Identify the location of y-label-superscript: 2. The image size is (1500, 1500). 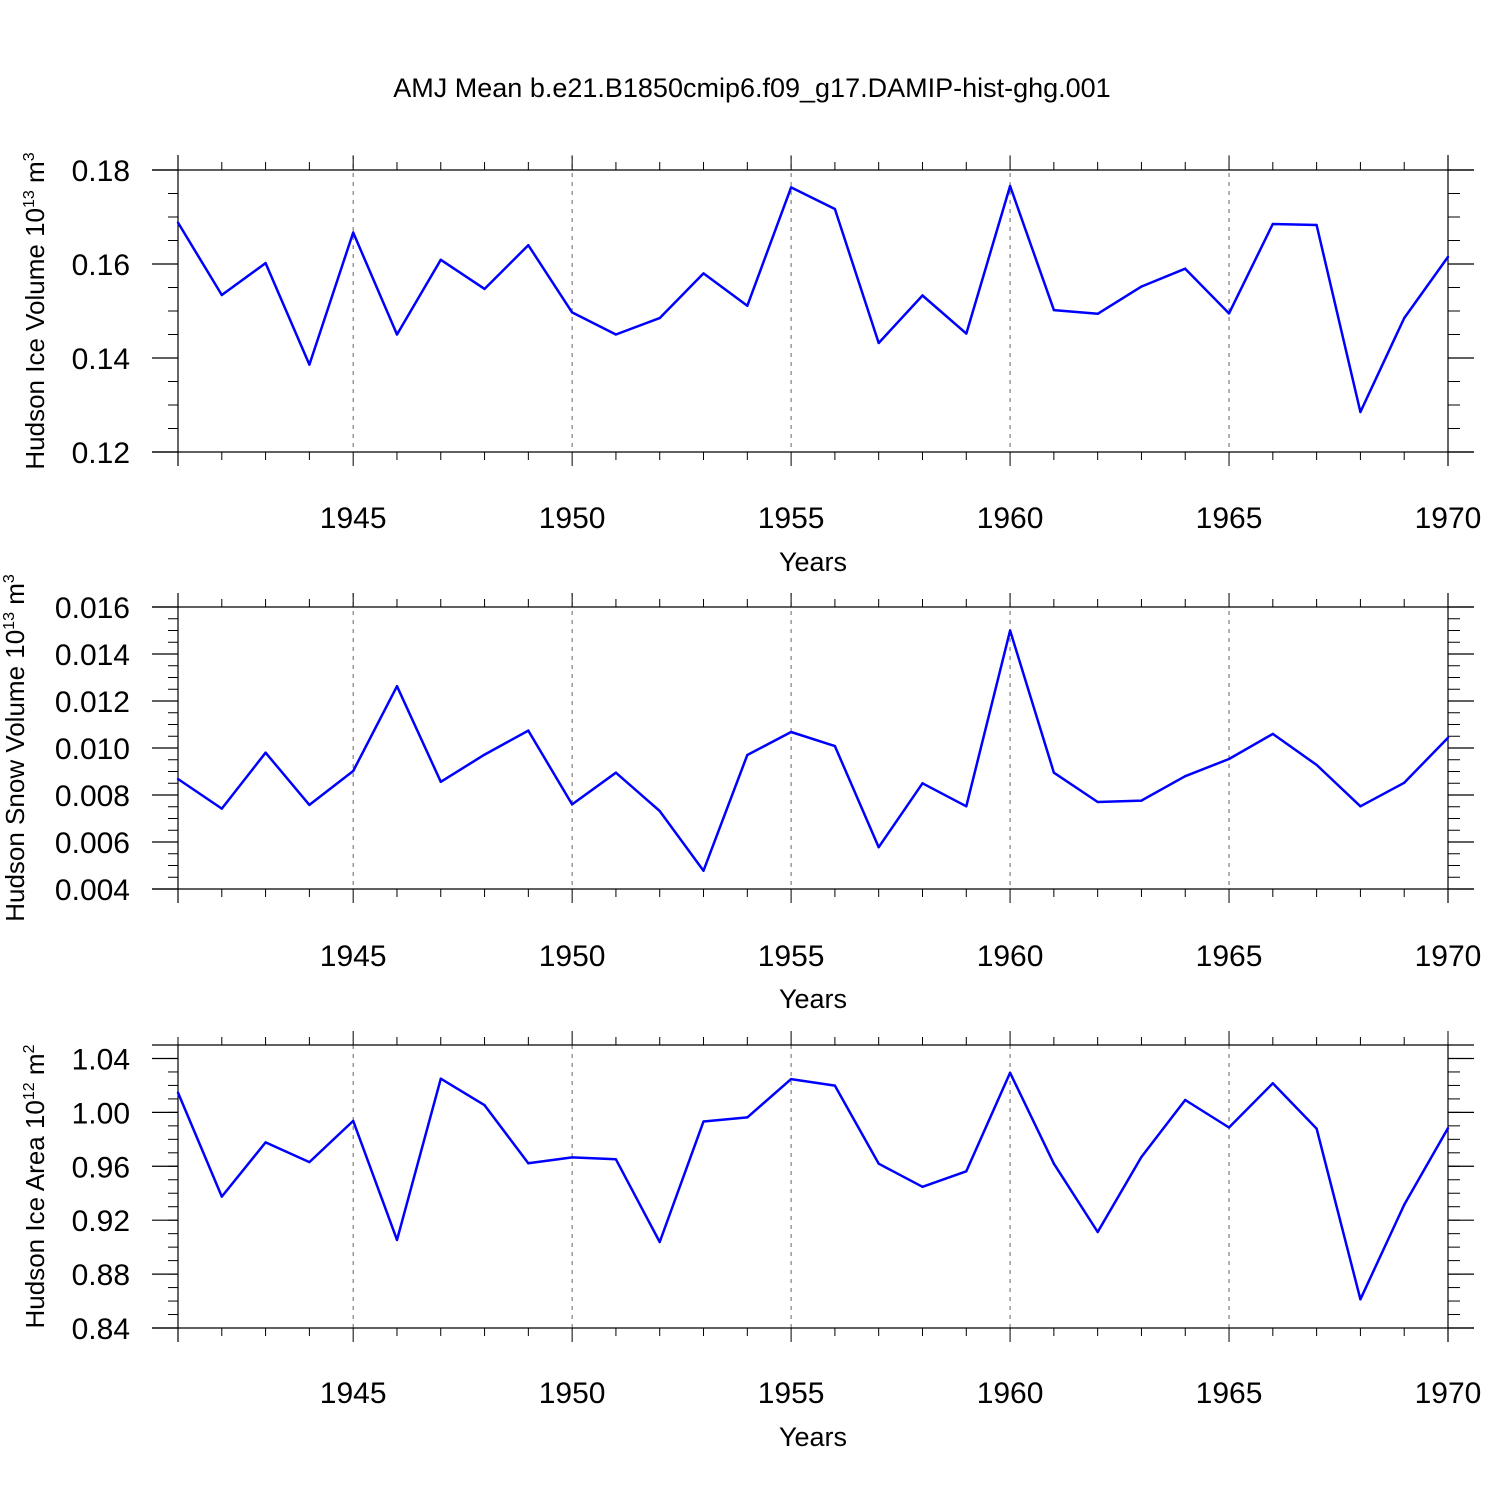
(29, 1048).